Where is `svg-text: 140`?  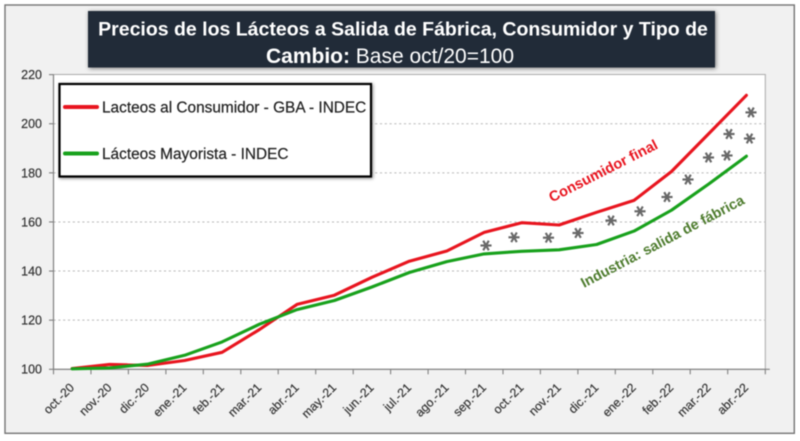 svg-text: 140 is located at coordinates (31, 271).